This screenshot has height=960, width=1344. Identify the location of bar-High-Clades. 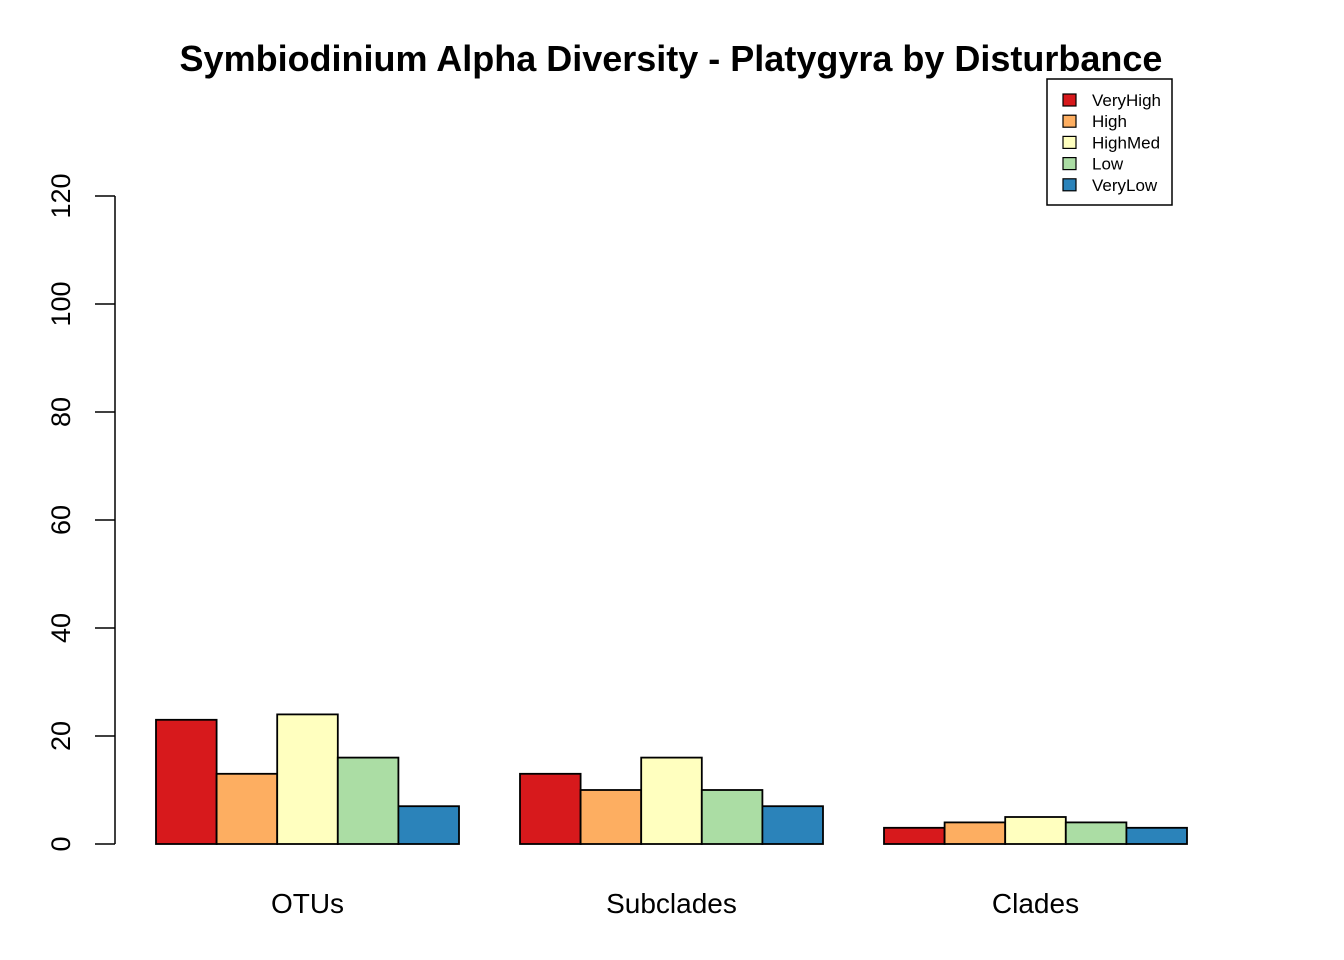
(975, 833).